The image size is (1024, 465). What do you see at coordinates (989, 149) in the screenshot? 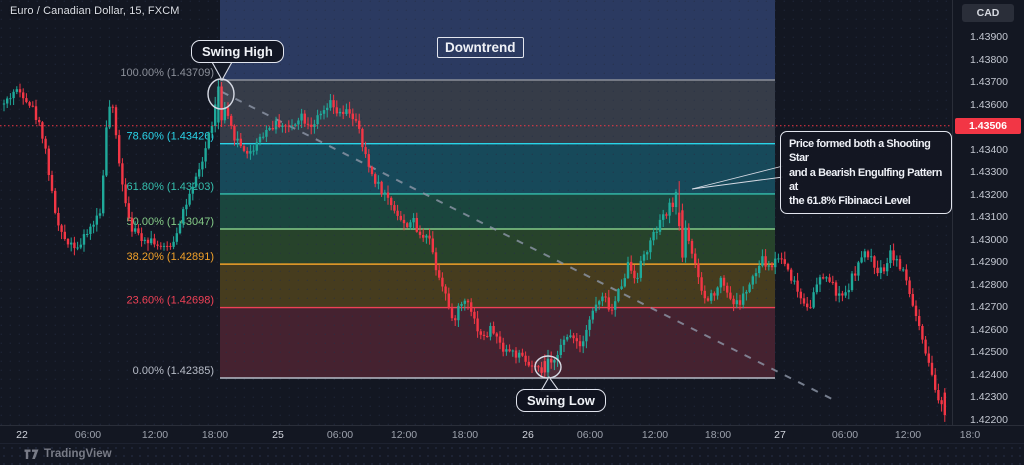
I see `price-tick: 1.43400` at bounding box center [989, 149].